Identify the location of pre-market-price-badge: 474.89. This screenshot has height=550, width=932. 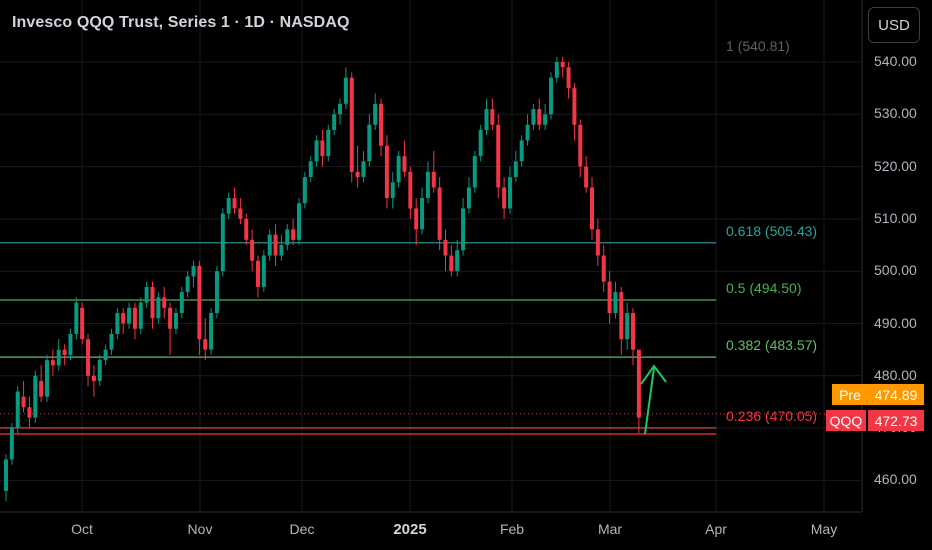
(896, 394).